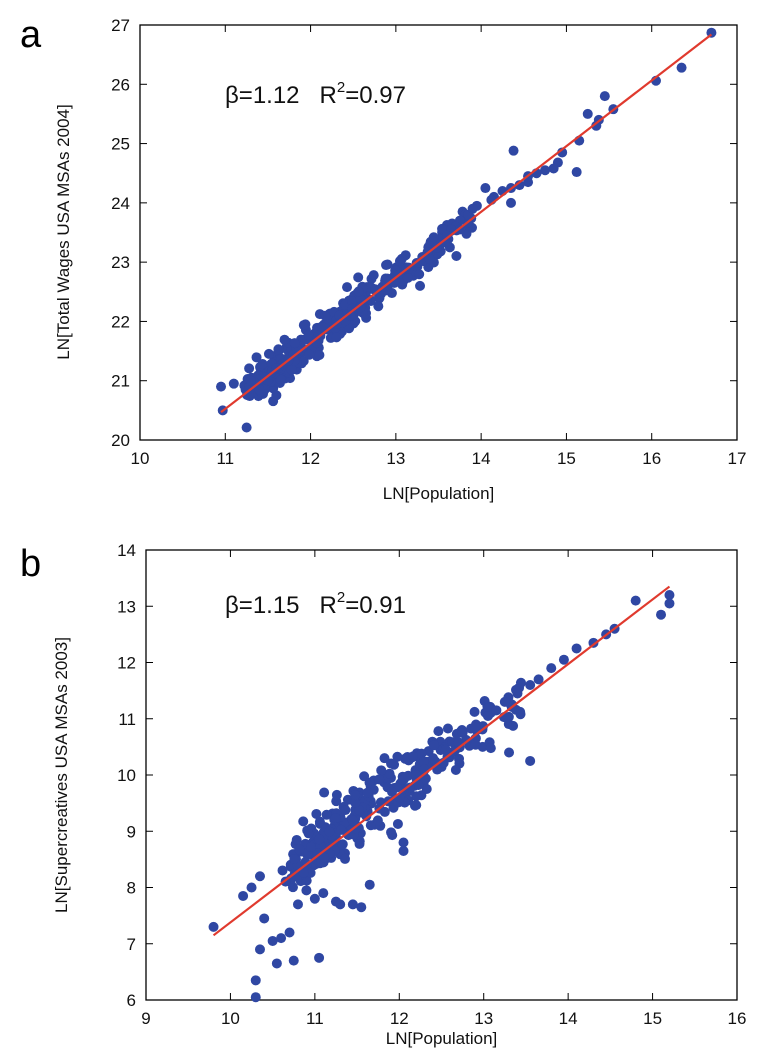 This screenshot has width=784, height=1054. Describe the element at coordinates (341, 597) in the screenshot. I see `r2-sup-b: 2` at that location.